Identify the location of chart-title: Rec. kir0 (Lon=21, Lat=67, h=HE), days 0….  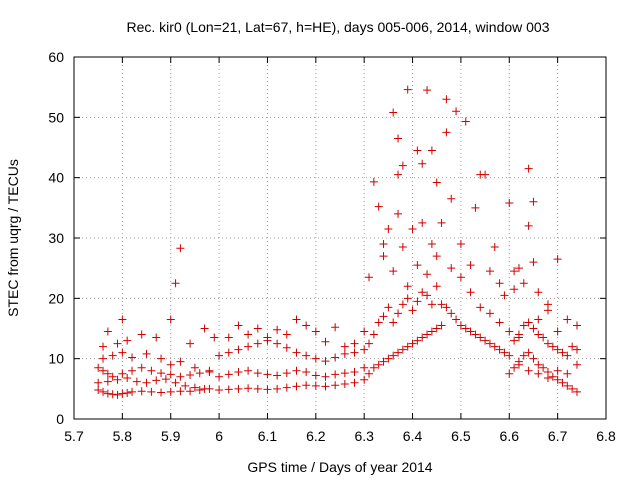
(338, 27).